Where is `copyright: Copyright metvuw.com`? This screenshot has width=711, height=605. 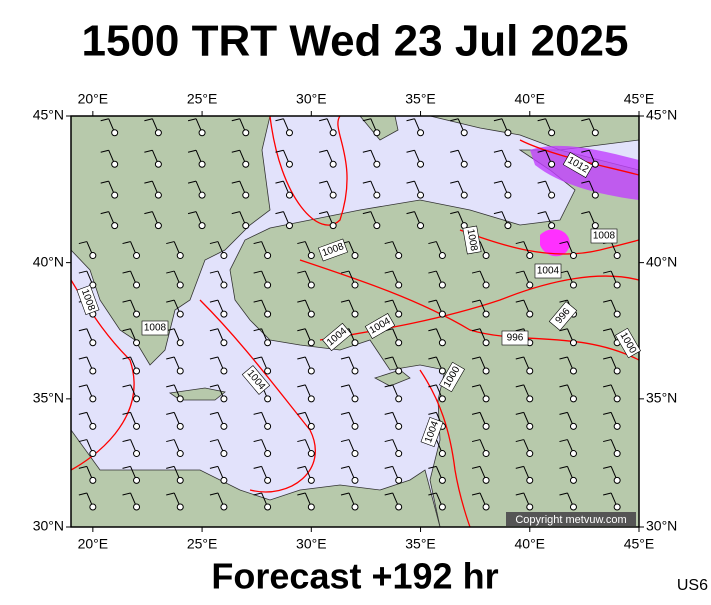 copyright: Copyright metvuw.com is located at coordinates (570, 520).